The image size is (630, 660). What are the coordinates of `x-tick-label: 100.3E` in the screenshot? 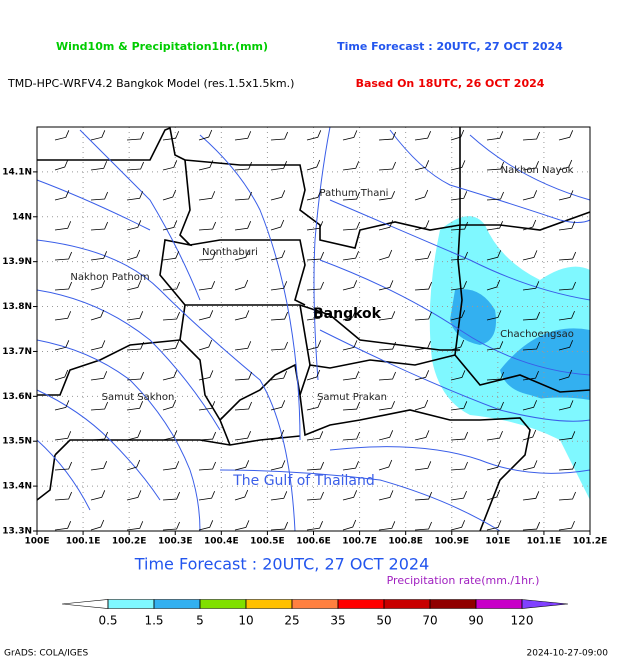 It's located at (175, 542).